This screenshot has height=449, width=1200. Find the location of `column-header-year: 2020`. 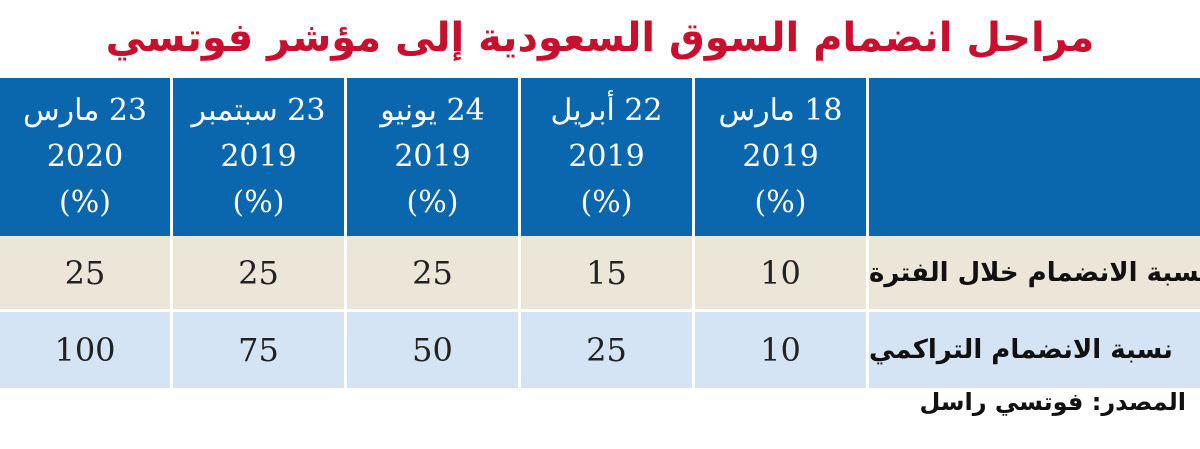

column-header-year: 2020 is located at coordinates (85, 156).